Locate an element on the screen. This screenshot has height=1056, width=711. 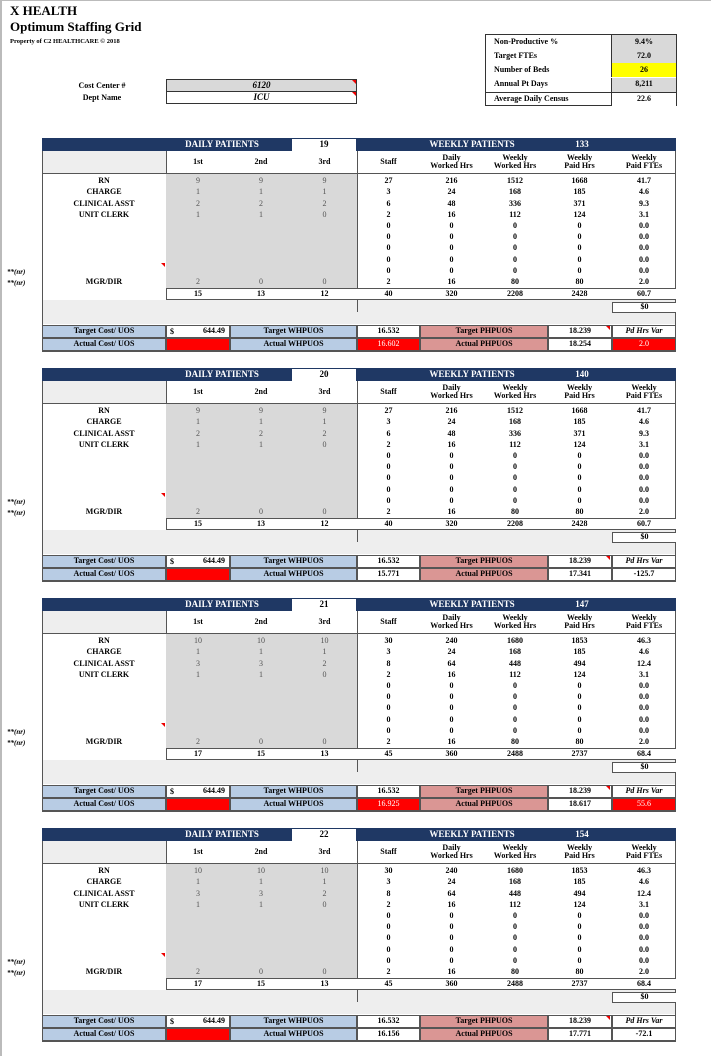
summary-value: 22.6 is located at coordinates (643, 98).